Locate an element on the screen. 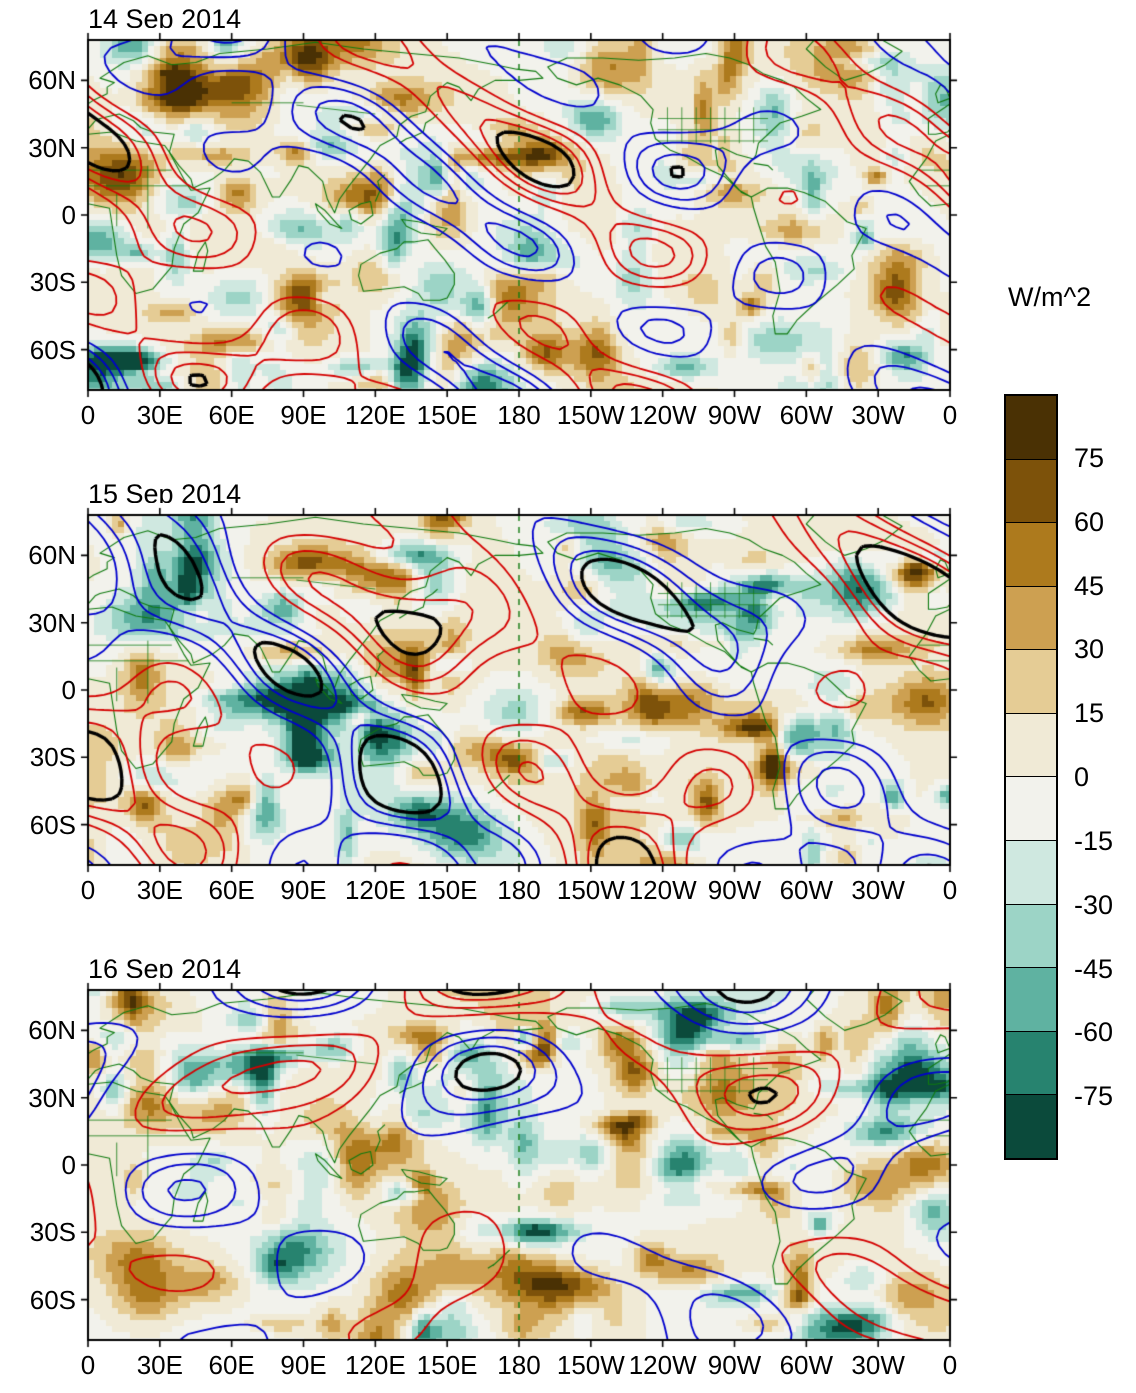  colorbar-tick-label: 15 is located at coordinates (1089, 713).